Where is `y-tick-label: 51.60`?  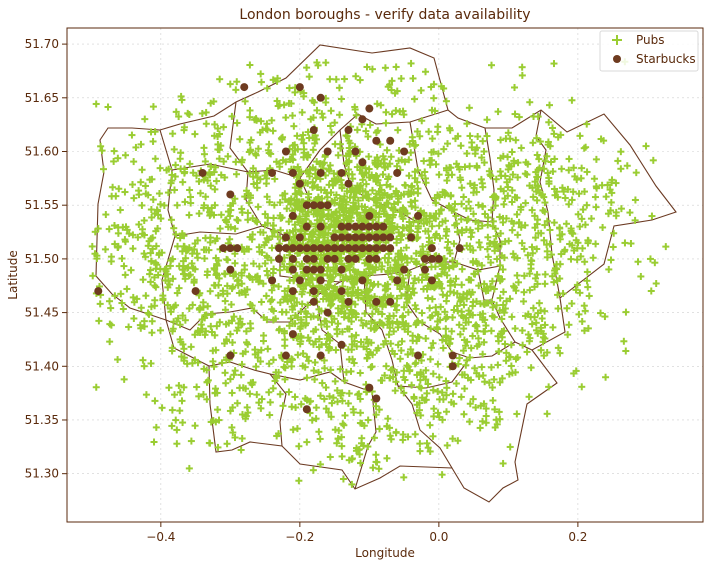 y-tick-label: 51.60 is located at coordinates (42, 152).